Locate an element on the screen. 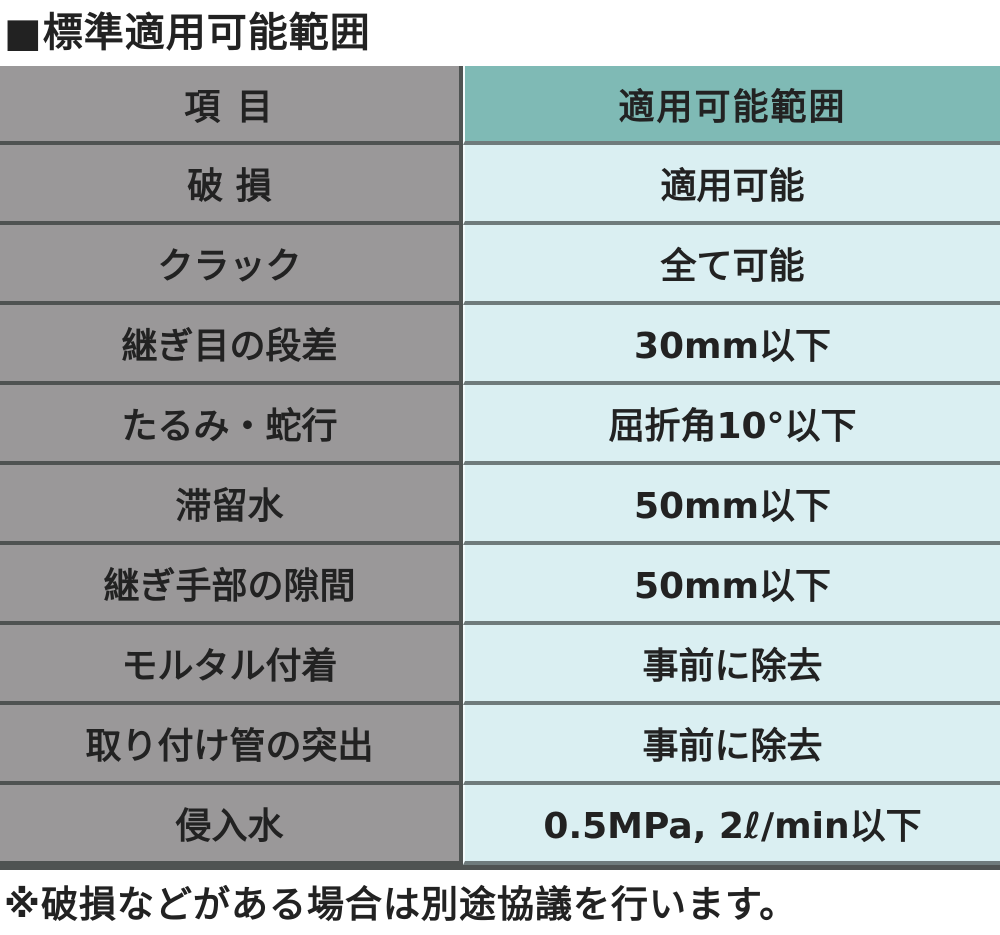 Image resolution: width=1000 pixels, height=935 pixels. header-item-label: 項 目 is located at coordinates (229, 107).